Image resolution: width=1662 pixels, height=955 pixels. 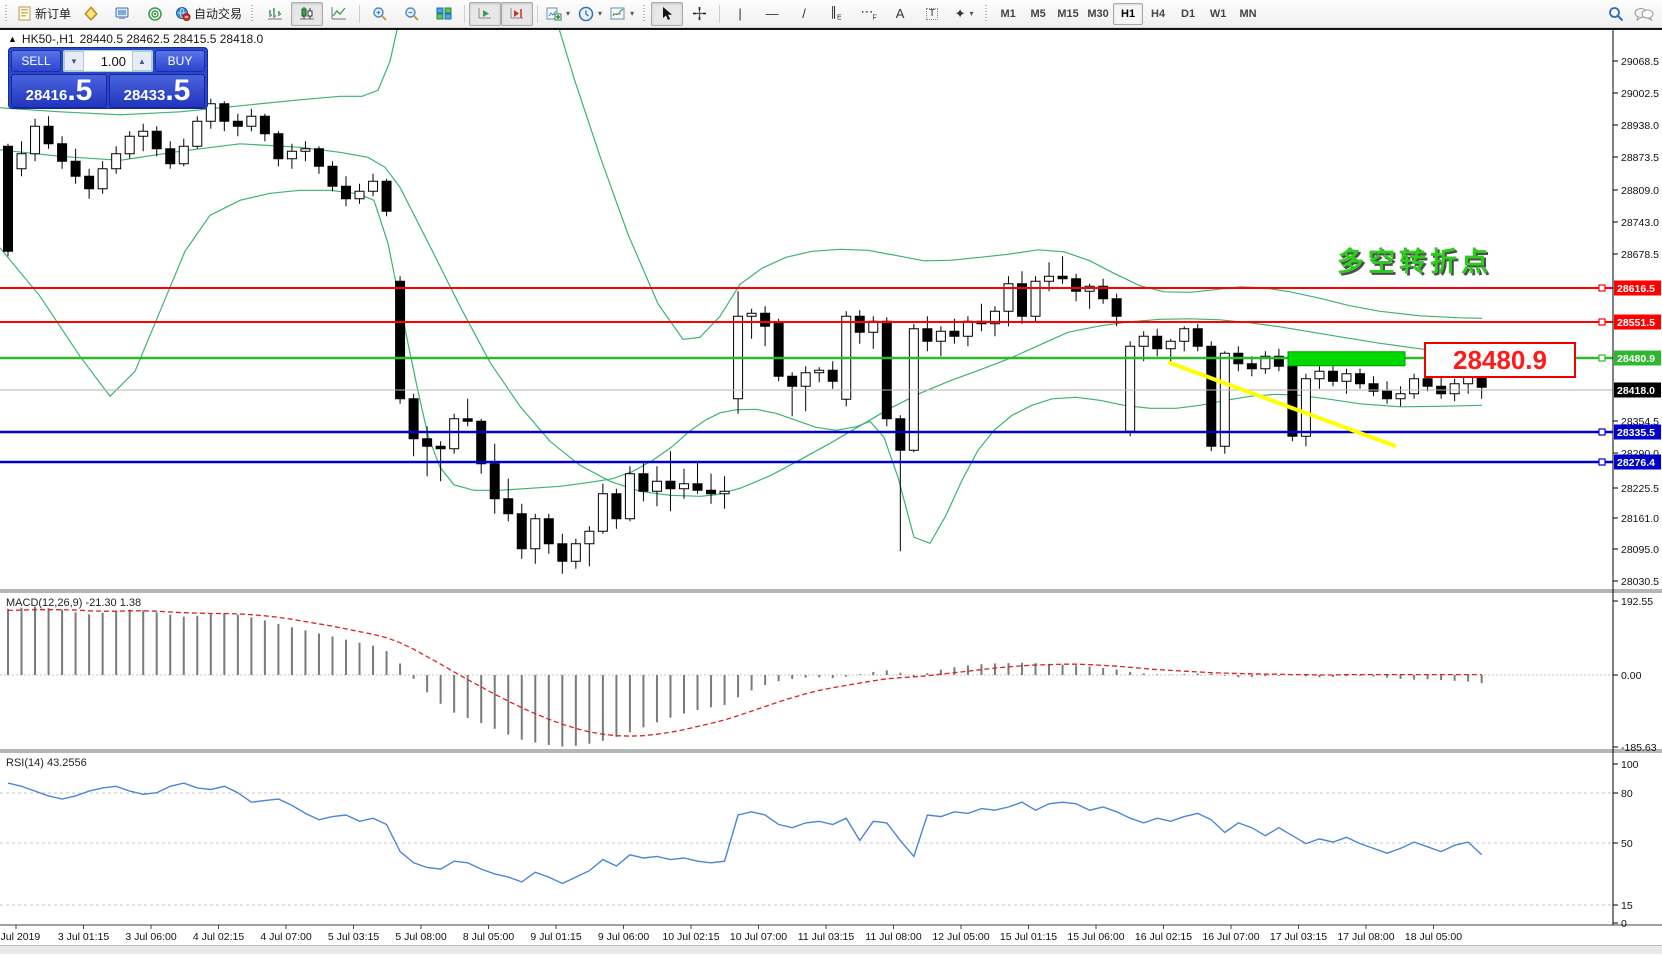 I want to click on time-axis-label: 11 Jul 03:15, so click(x=826, y=937).